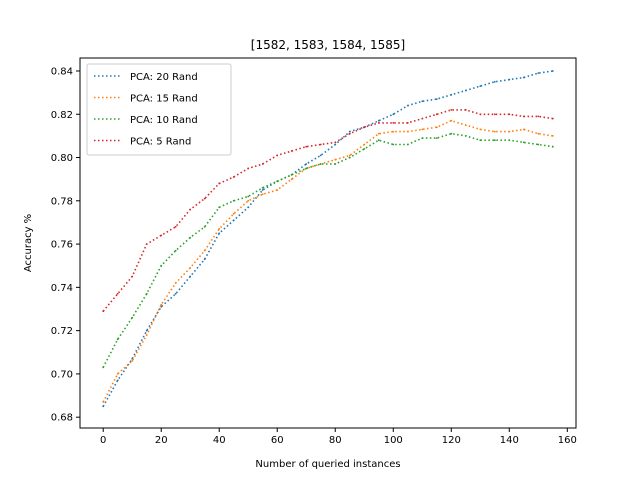 This screenshot has height=480, width=640. Describe the element at coordinates (28, 243) in the screenshot. I see `y-axis-label: Accuracy %` at that location.